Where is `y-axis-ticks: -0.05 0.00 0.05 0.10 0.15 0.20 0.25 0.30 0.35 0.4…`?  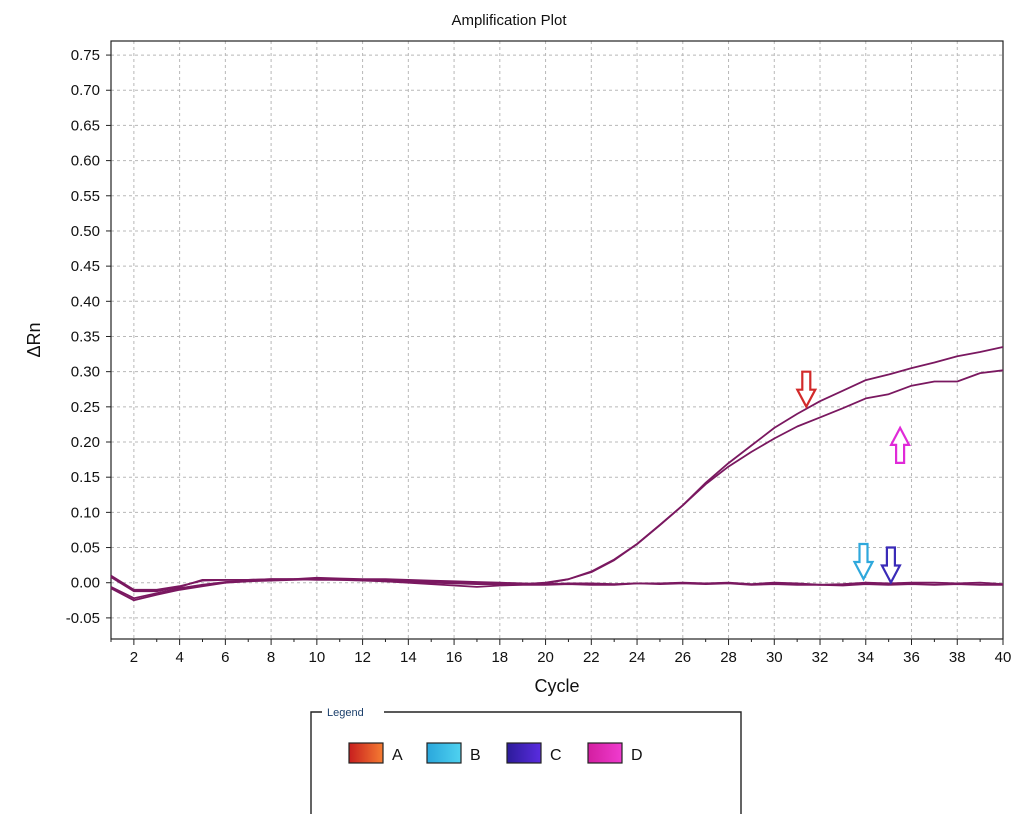 y-axis-ticks: -0.05 0.00 0.05 0.10 0.15 0.20 0.25 0.30 0.35 0.4… is located at coordinates (88, 337).